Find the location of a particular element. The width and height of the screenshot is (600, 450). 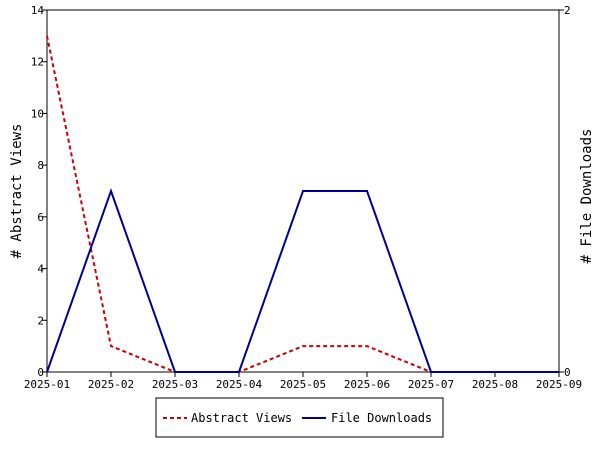

left-y-tick-label: 6 is located at coordinates (40, 217).